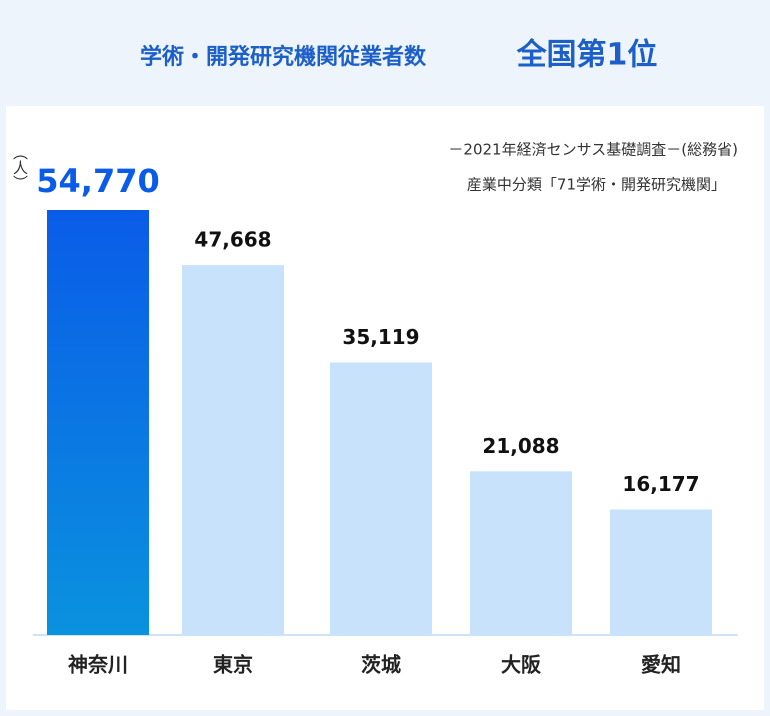 The image size is (770, 716). I want to click on value-label: 47,668, so click(232, 240).